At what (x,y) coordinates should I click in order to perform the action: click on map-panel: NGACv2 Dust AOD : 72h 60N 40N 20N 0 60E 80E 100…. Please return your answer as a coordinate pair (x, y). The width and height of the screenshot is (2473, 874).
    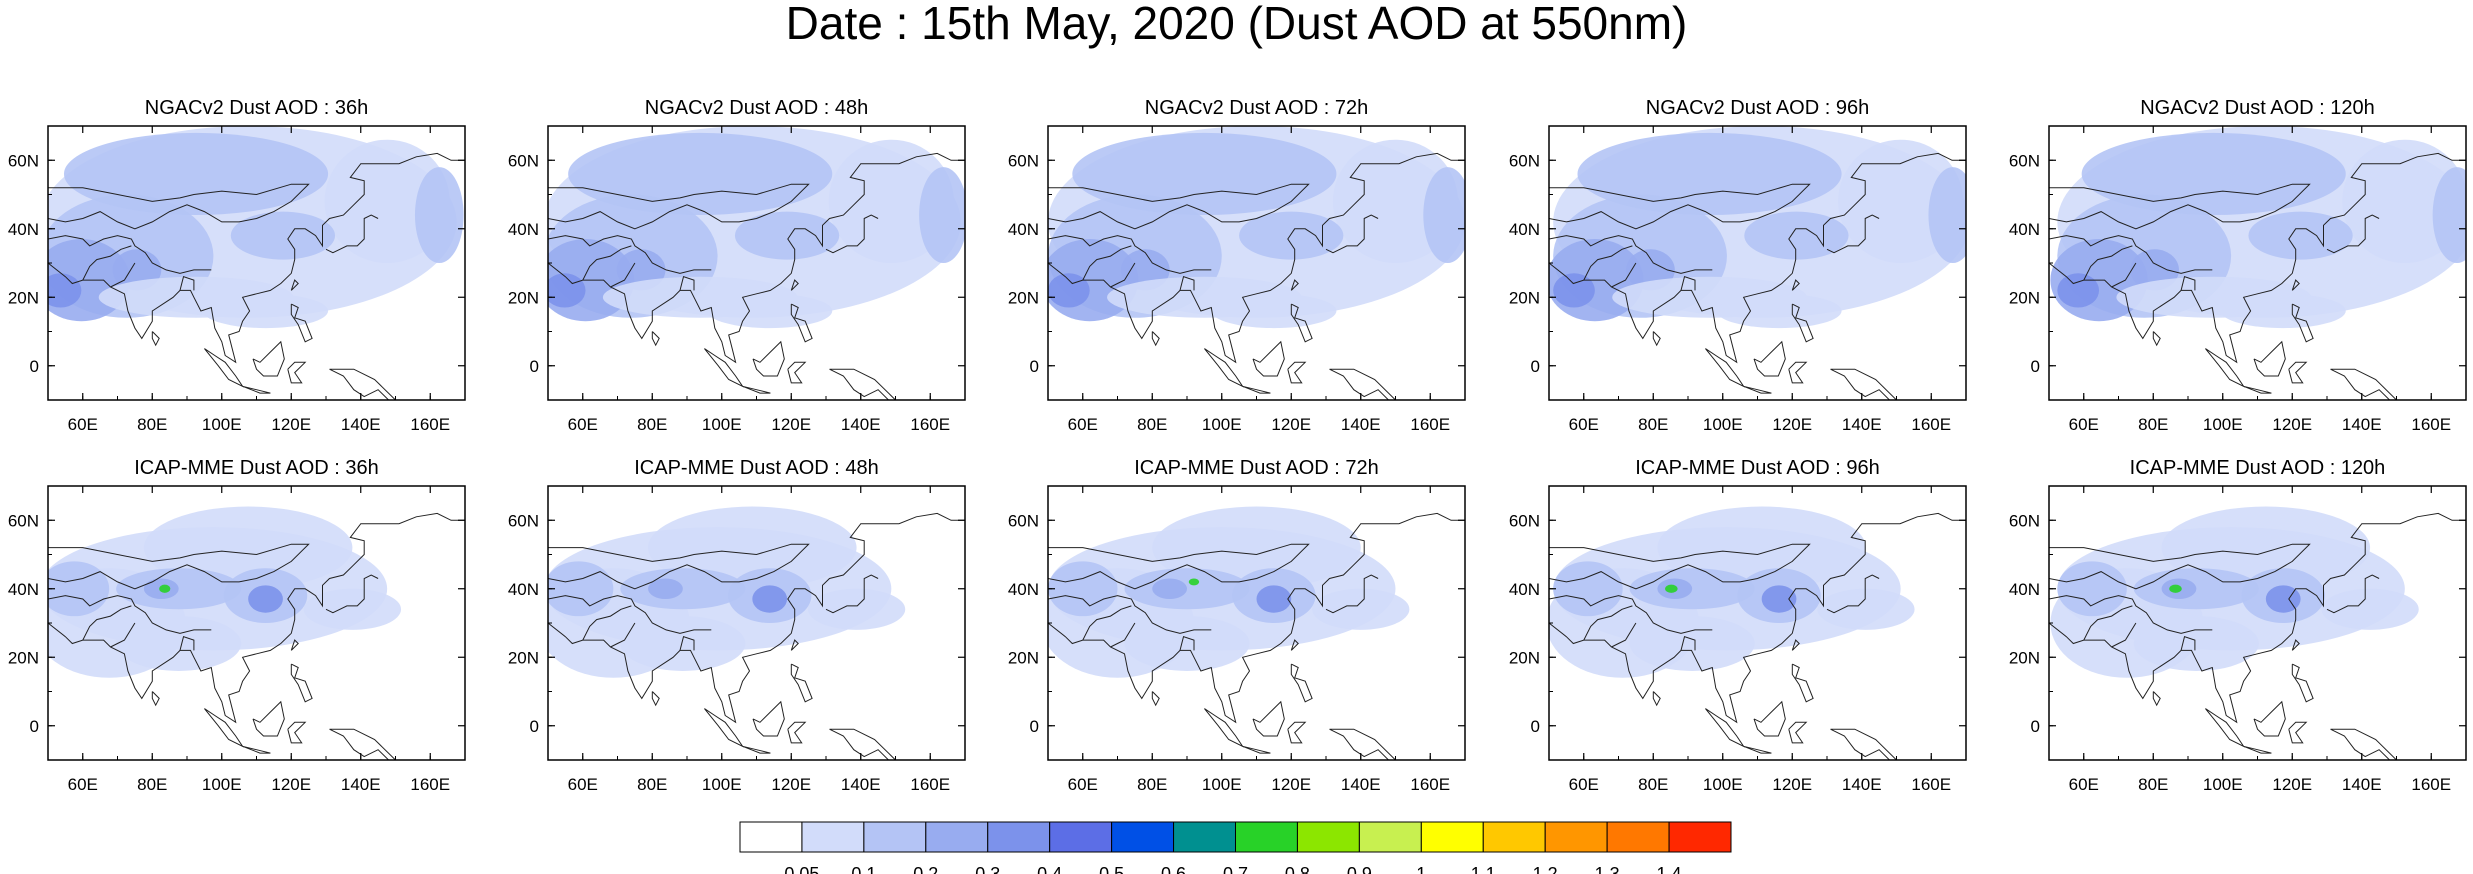
    Looking at the image, I should click on (1237, 265).